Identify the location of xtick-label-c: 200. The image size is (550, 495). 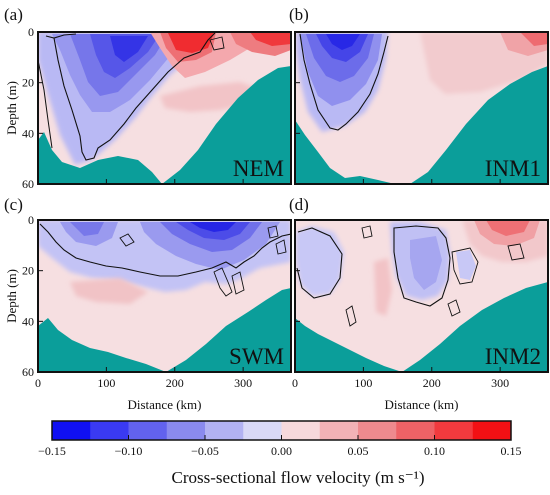
(175, 383).